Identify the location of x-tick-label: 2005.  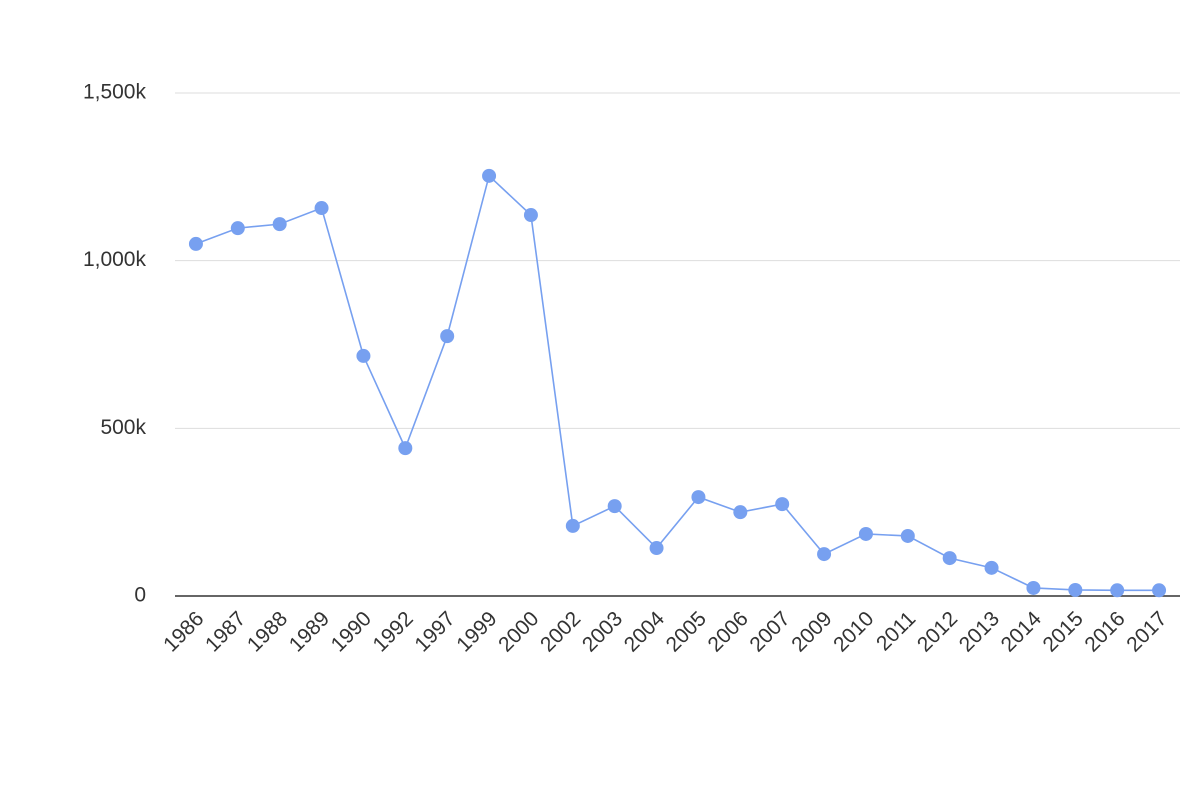
(686, 631).